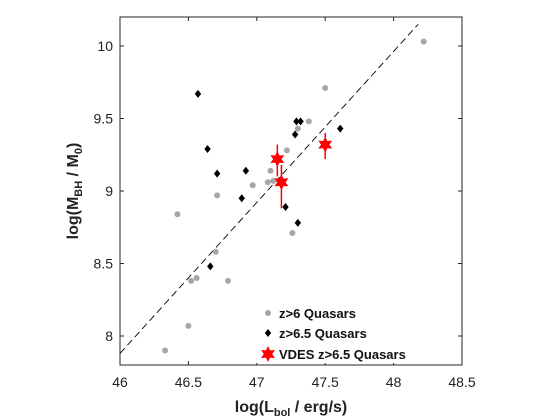 This screenshot has height=420, width=560. What do you see at coordinates (282, 413) in the screenshot?
I see `x-axis-label-sub: bol` at bounding box center [282, 413].